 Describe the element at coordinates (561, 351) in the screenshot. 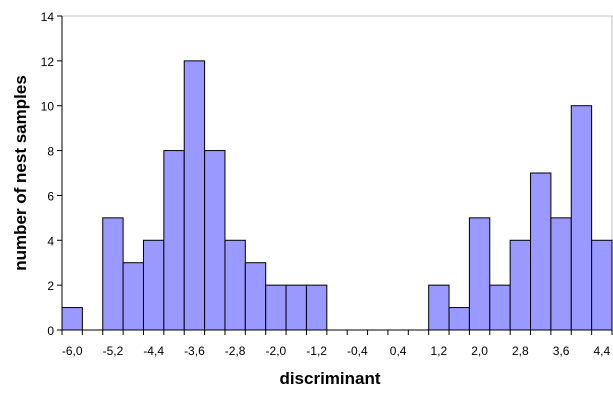

I see `x-tick-label: 3,6` at that location.